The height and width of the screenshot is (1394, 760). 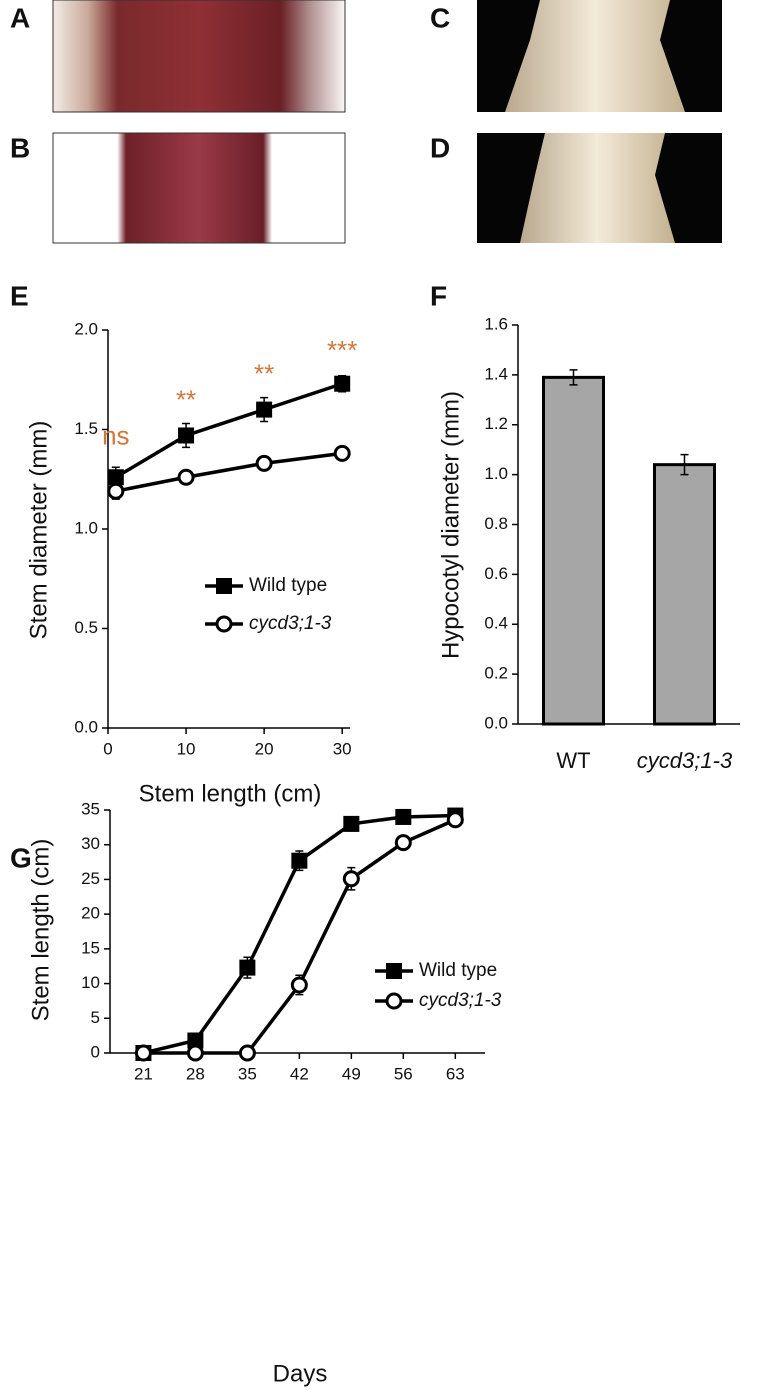 What do you see at coordinates (186, 748) in the screenshot?
I see `x-tick-label: 10` at bounding box center [186, 748].